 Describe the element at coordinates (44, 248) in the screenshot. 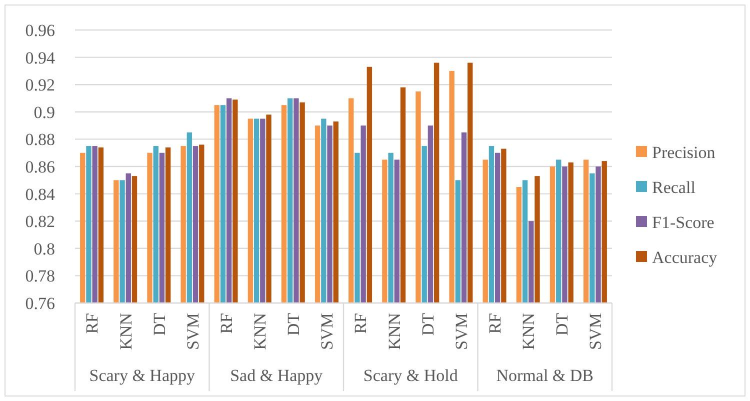

I see `y-tick-label: 0.8` at that location.